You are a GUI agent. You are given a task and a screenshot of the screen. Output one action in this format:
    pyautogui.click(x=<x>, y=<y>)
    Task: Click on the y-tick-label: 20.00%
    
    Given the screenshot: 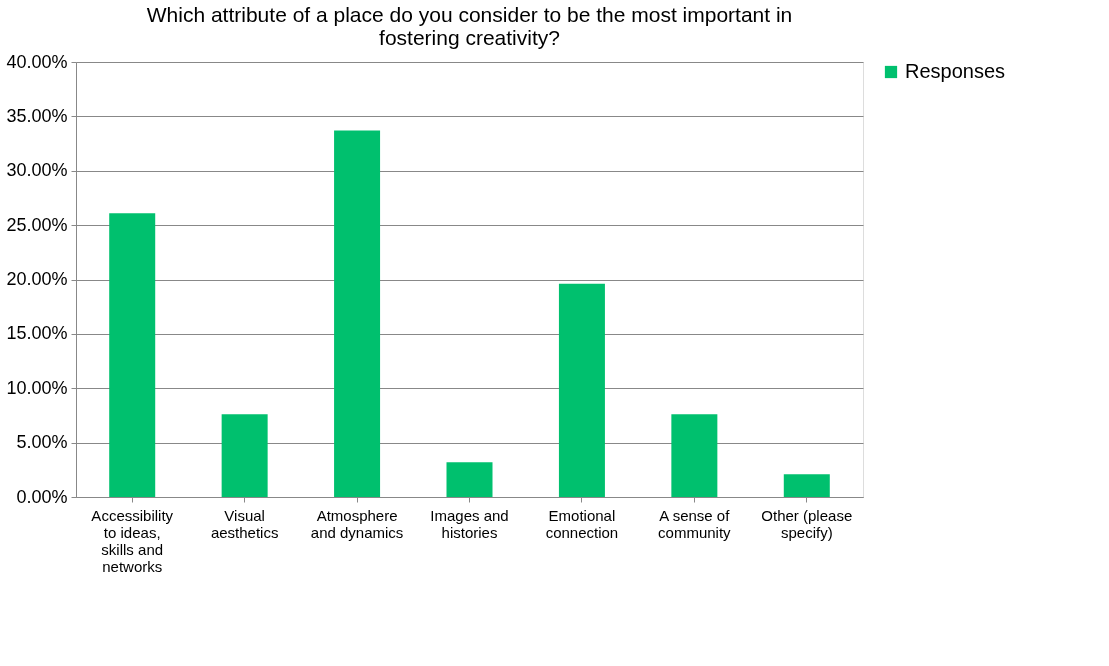 What is the action you would take?
    pyautogui.click(x=37, y=279)
    